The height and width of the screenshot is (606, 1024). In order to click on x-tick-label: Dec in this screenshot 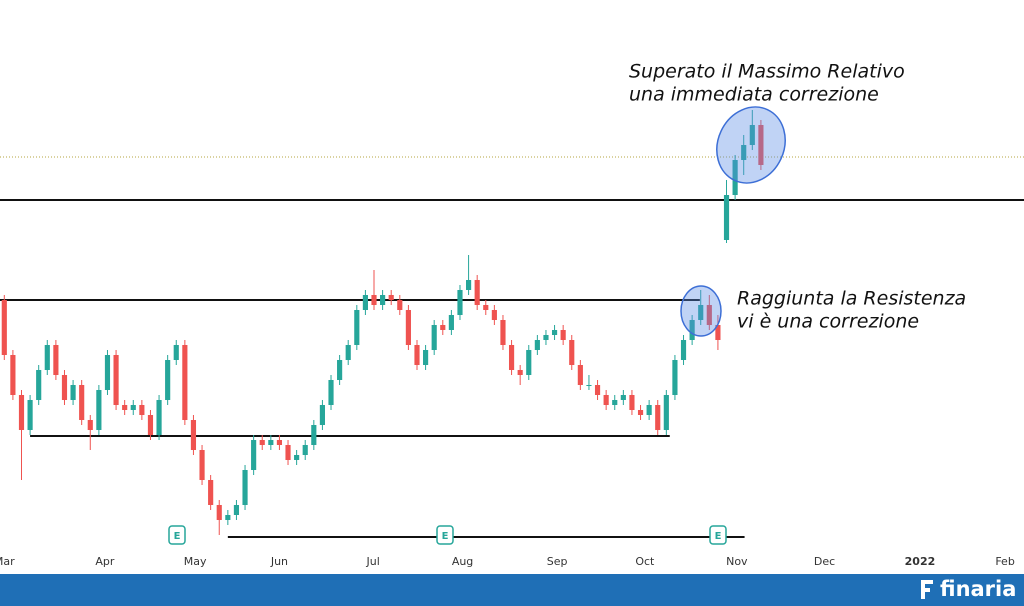, I will do `click(824, 561)`.